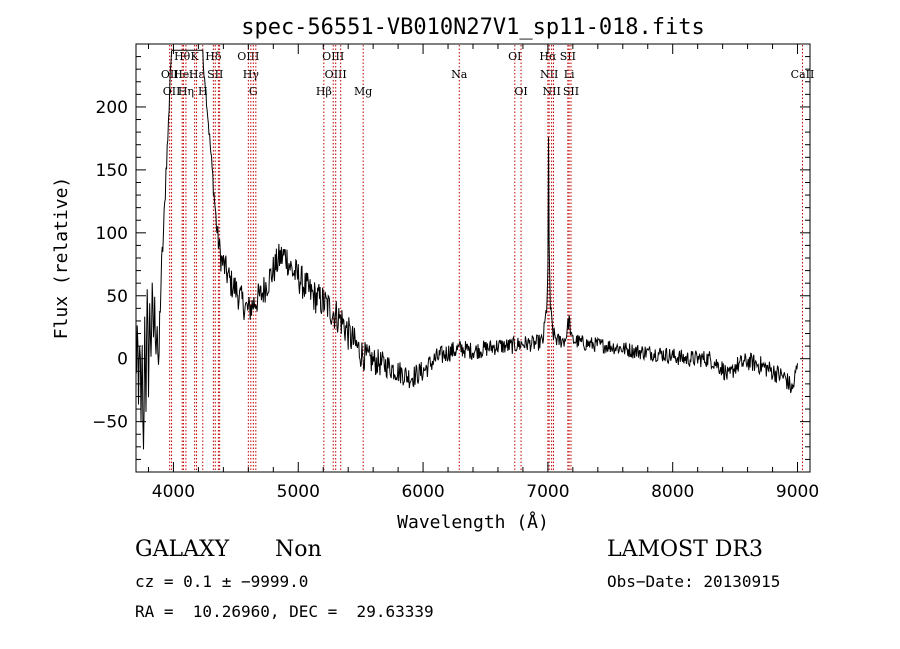 This screenshot has height=649, width=900. I want to click on emission-line-label: H, so click(203, 91).